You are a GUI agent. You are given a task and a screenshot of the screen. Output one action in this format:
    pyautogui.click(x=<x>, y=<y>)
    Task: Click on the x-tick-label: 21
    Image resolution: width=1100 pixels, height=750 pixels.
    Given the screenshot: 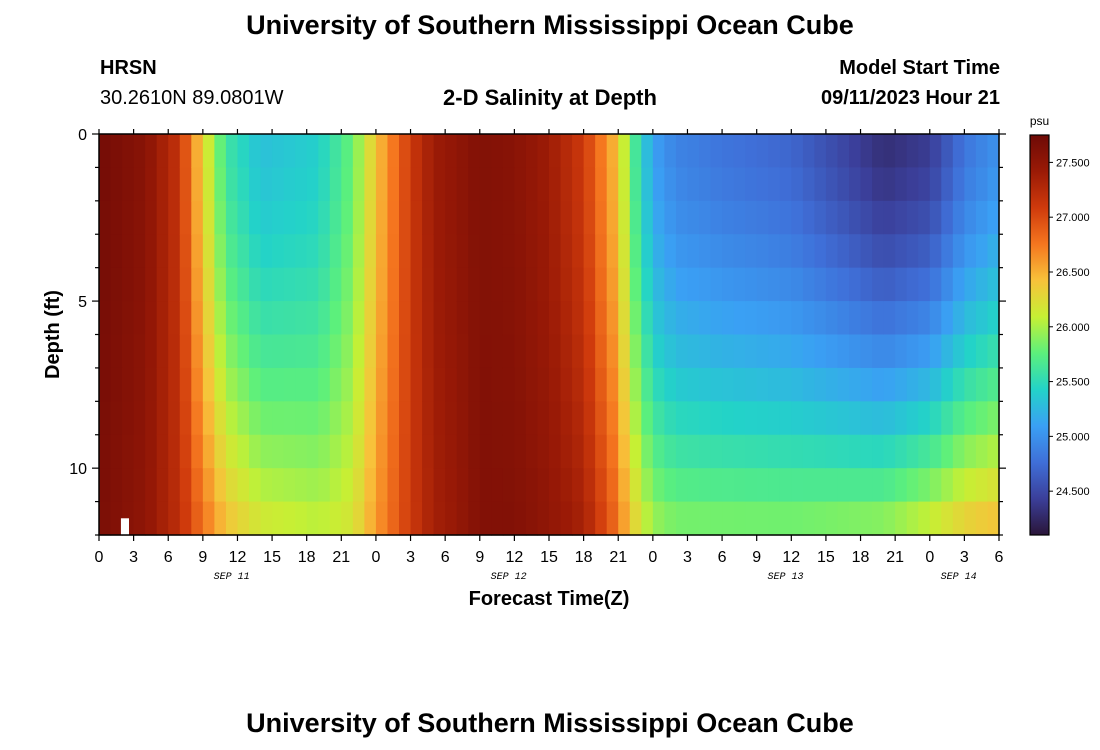 What is the action you would take?
    pyautogui.click(x=618, y=557)
    